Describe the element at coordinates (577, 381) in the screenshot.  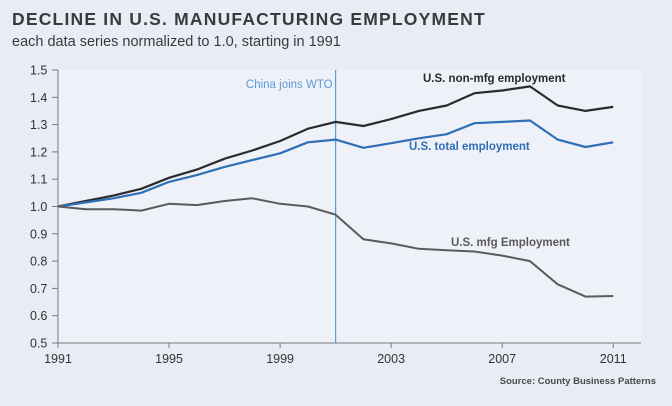
I see `source-note: Source: County Business Patterns` at that location.